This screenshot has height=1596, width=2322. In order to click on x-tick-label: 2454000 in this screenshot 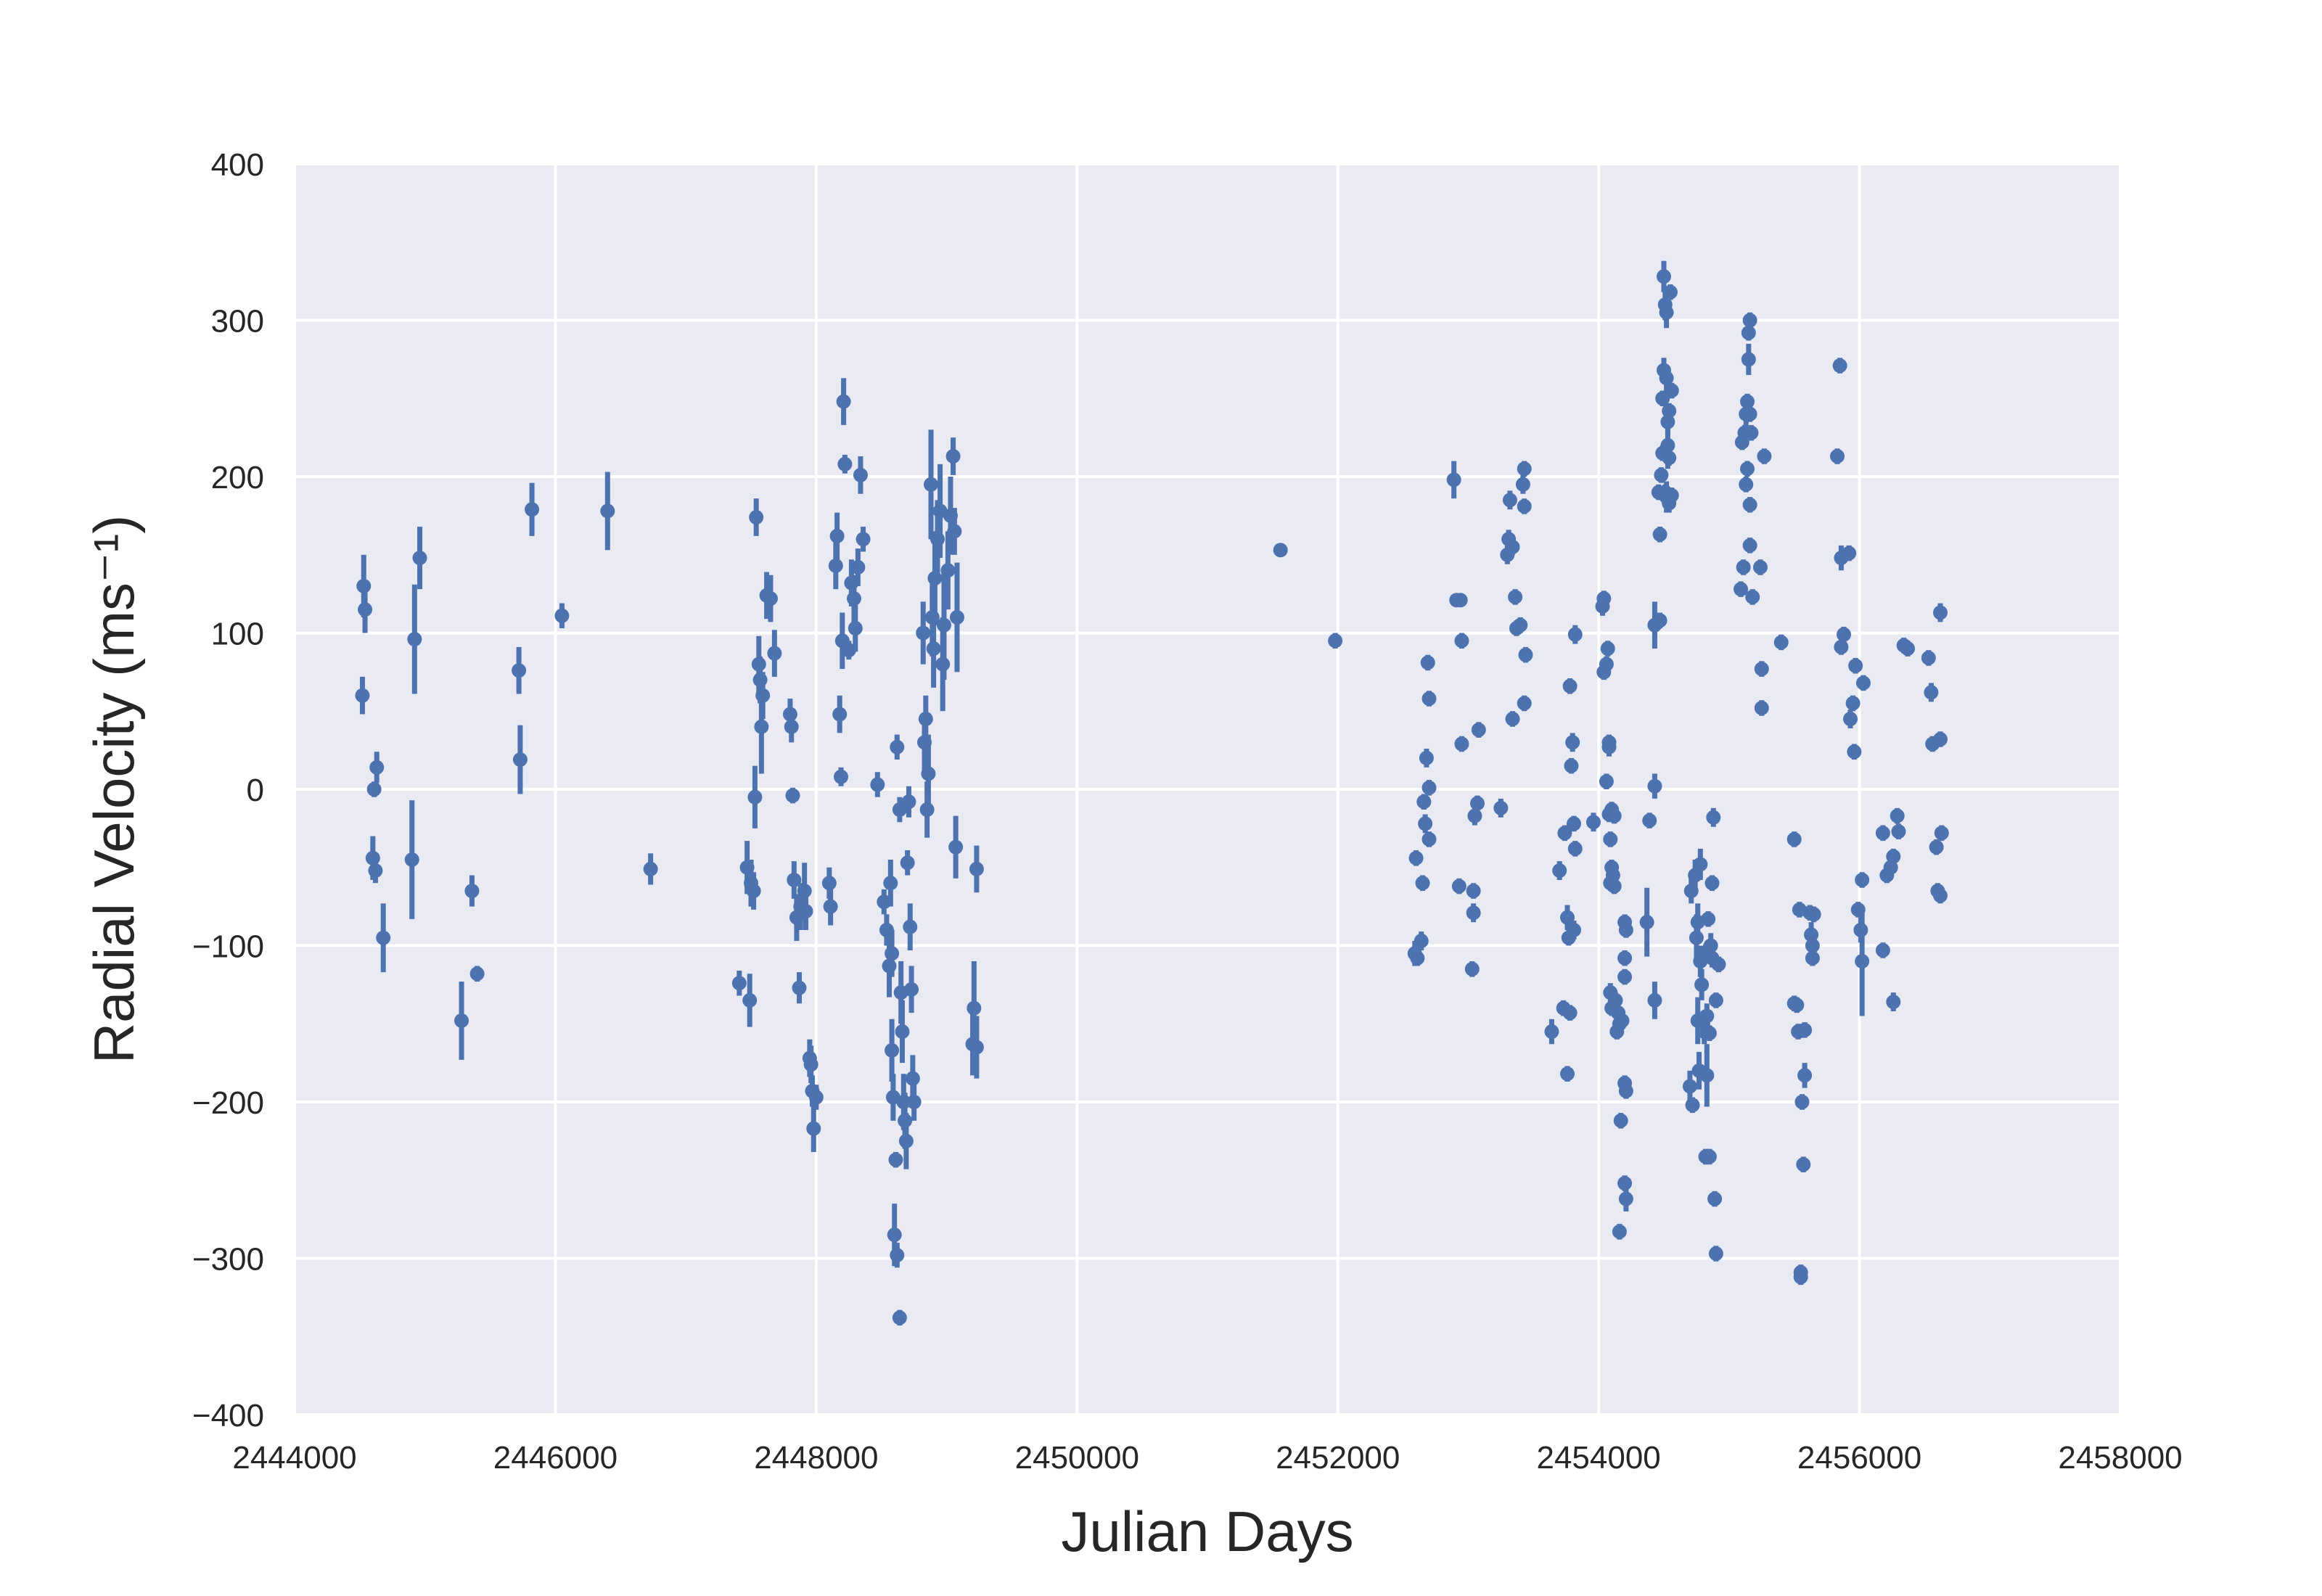, I will do `click(1598, 1458)`.